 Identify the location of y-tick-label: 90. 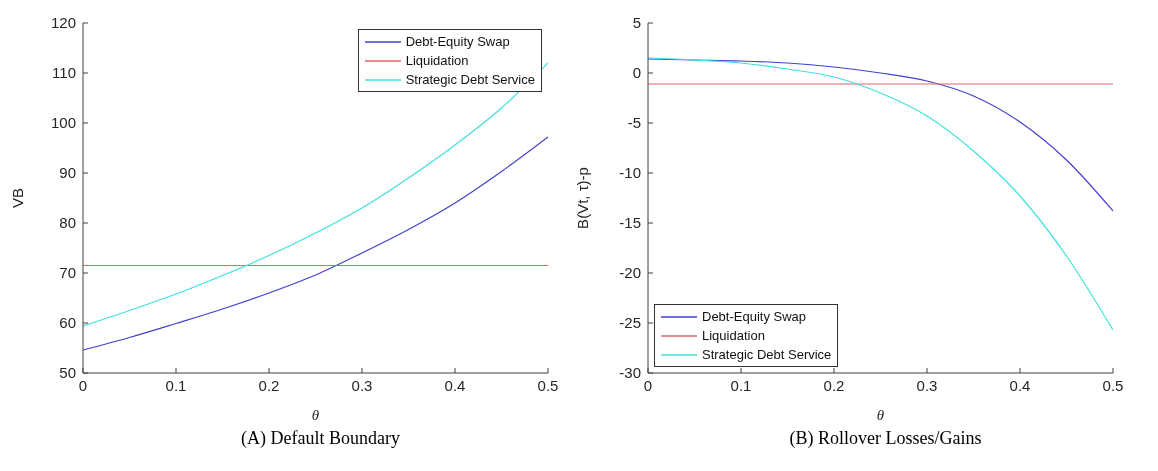
(67, 173).